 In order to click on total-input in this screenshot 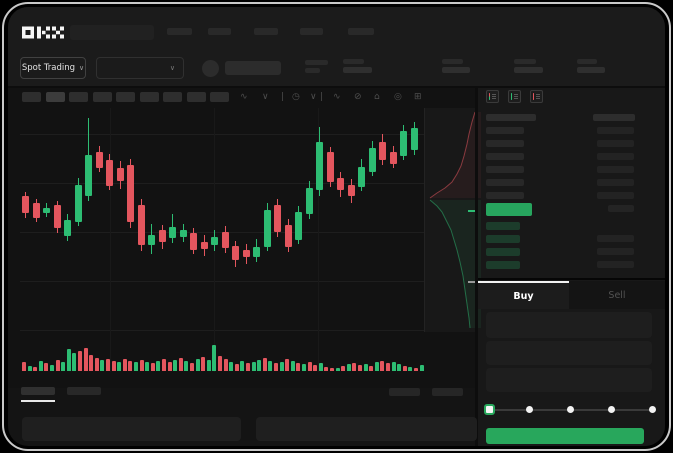, I will do `click(569, 380)`.